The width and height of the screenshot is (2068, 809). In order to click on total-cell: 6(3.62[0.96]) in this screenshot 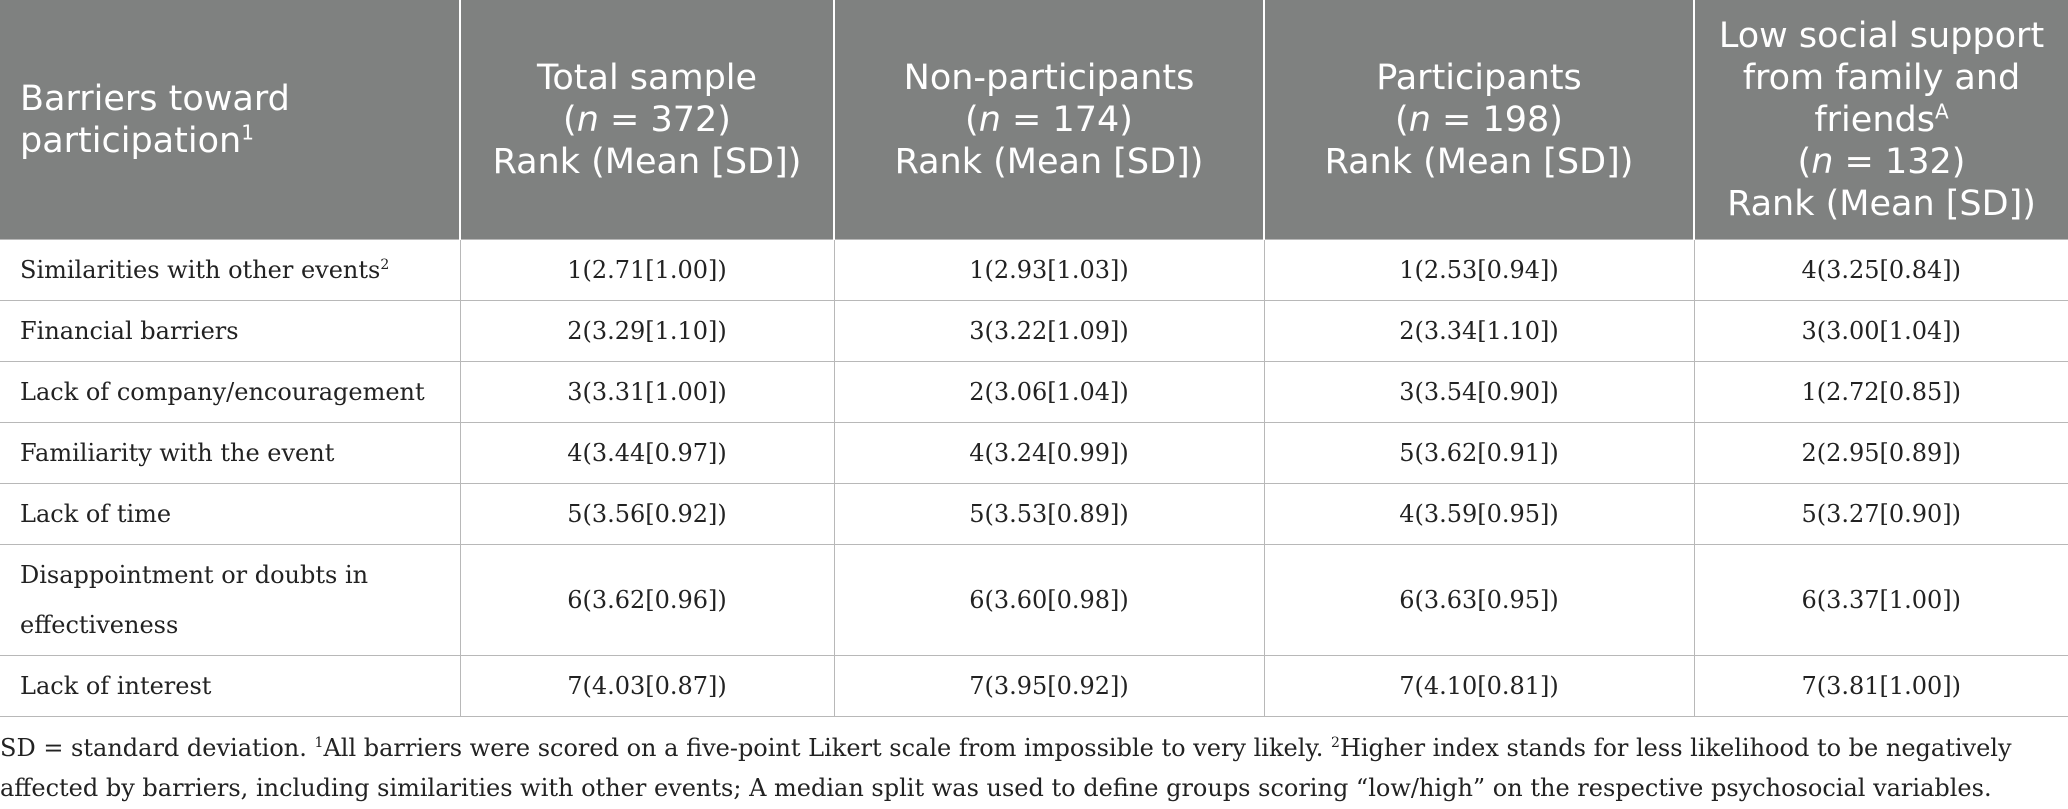, I will do `click(646, 600)`.